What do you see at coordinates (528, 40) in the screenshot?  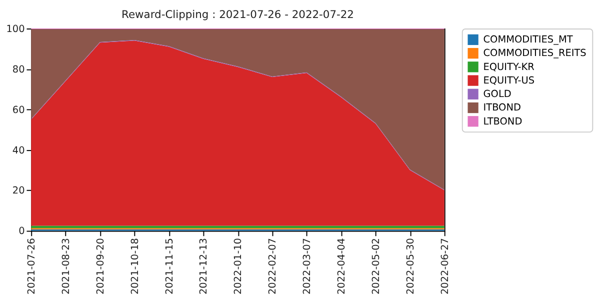 I see `legend-label: COMMODITIES_MT` at bounding box center [528, 40].